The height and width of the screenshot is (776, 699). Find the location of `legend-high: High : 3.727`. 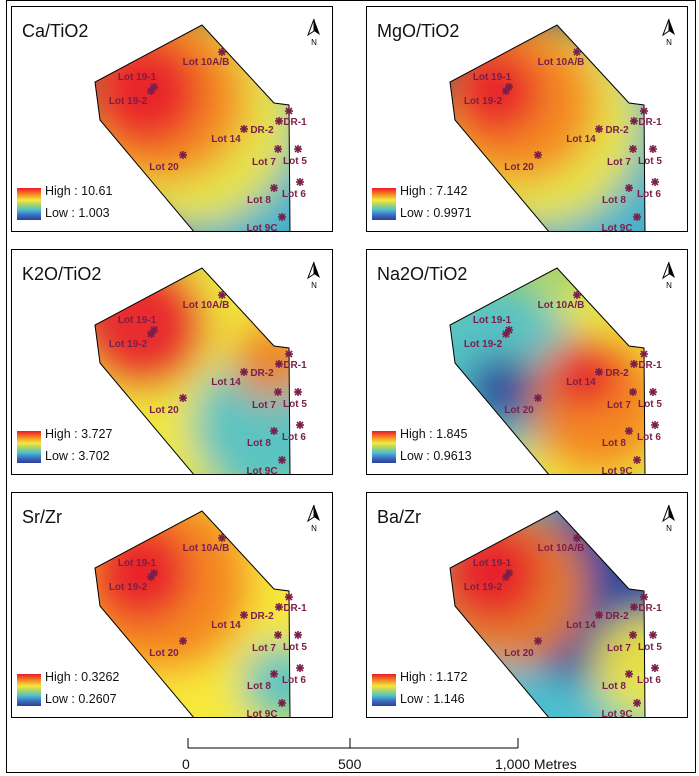

legend-high: High : 3.727 is located at coordinates (79, 434).